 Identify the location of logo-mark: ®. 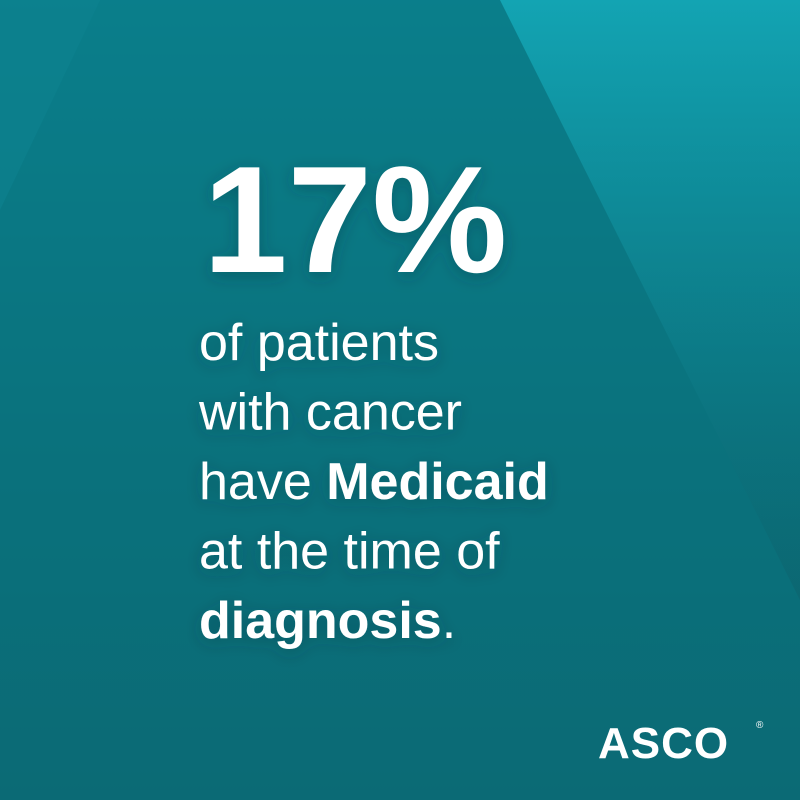
(760, 725).